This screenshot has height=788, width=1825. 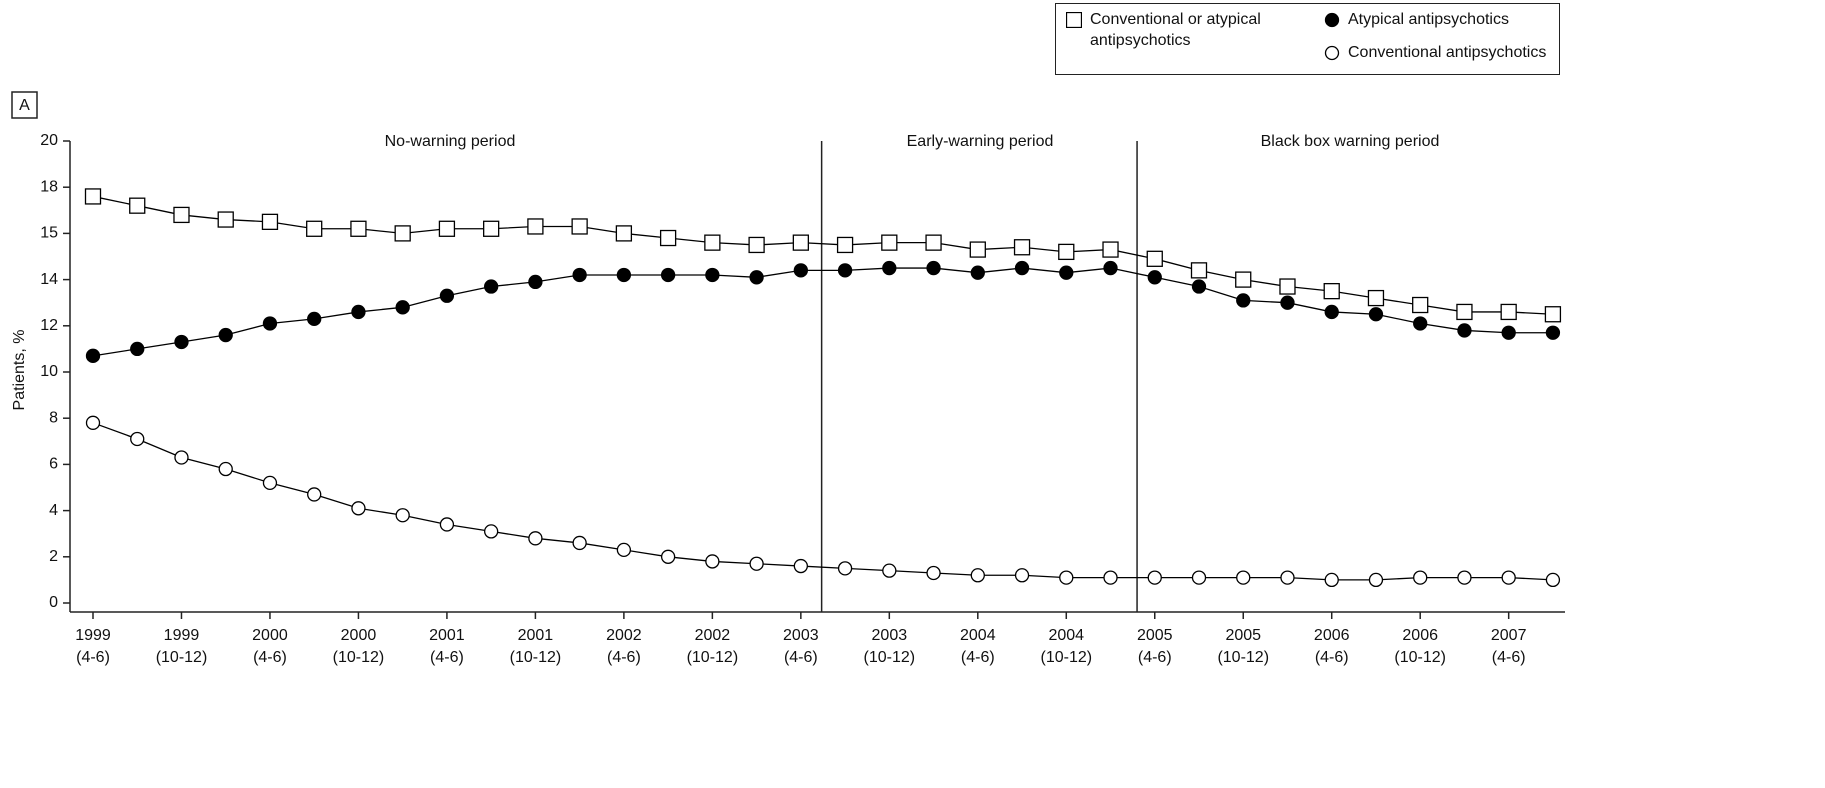 What do you see at coordinates (1350, 141) in the screenshot?
I see `period-label: Black box warning period` at bounding box center [1350, 141].